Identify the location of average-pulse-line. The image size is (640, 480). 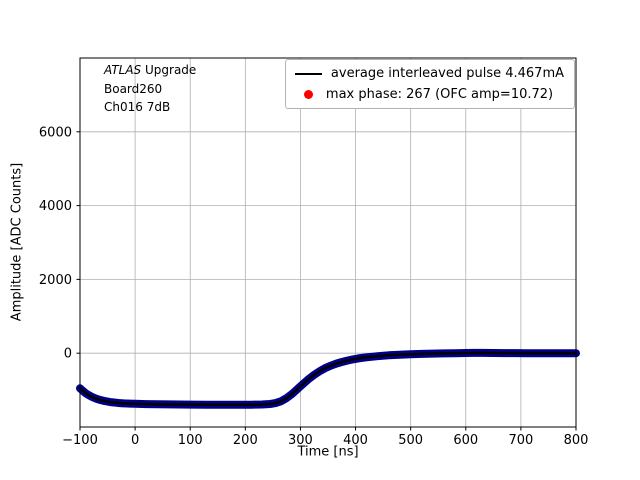
(328, 379).